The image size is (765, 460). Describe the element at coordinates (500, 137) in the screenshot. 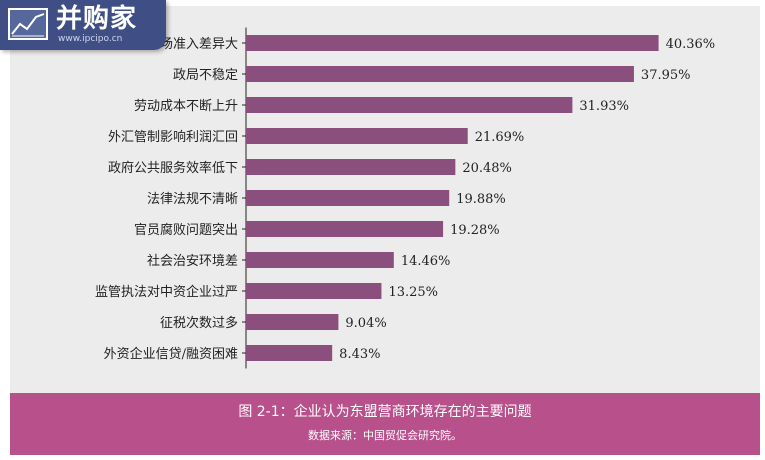

I see `value-label: 21.69%` at that location.